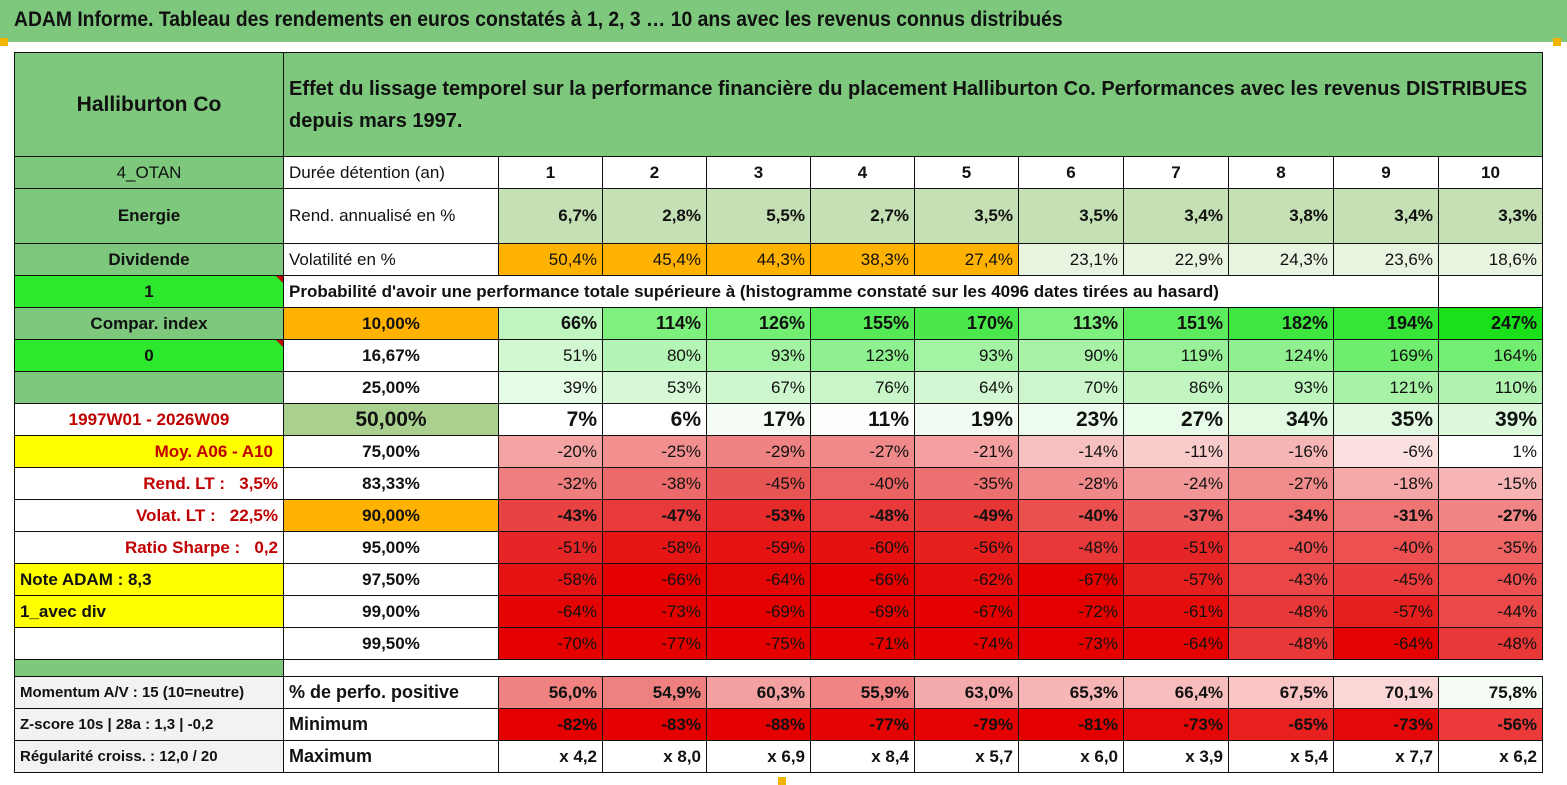 Image resolution: width=1567 pixels, height=785 pixels. What do you see at coordinates (654, 756) in the screenshot?
I see `max-cell: x 8,0` at bounding box center [654, 756].